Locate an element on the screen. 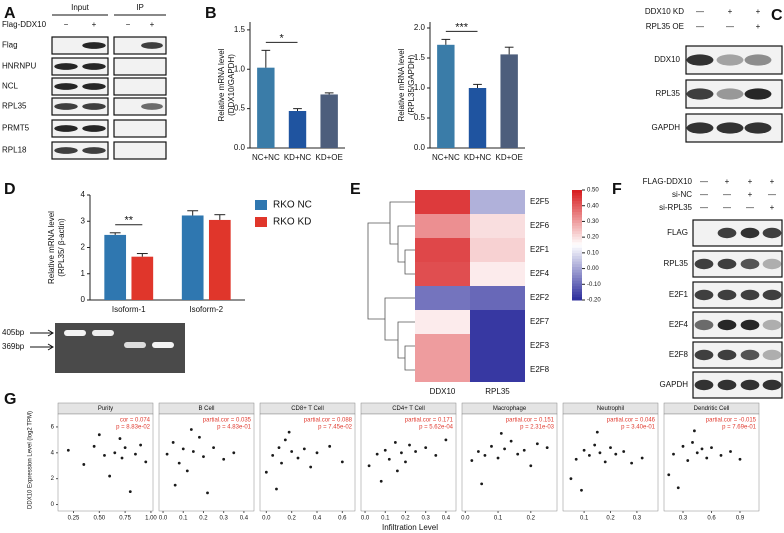  heatmap-row-label: E2F6 is located at coordinates (540, 225).